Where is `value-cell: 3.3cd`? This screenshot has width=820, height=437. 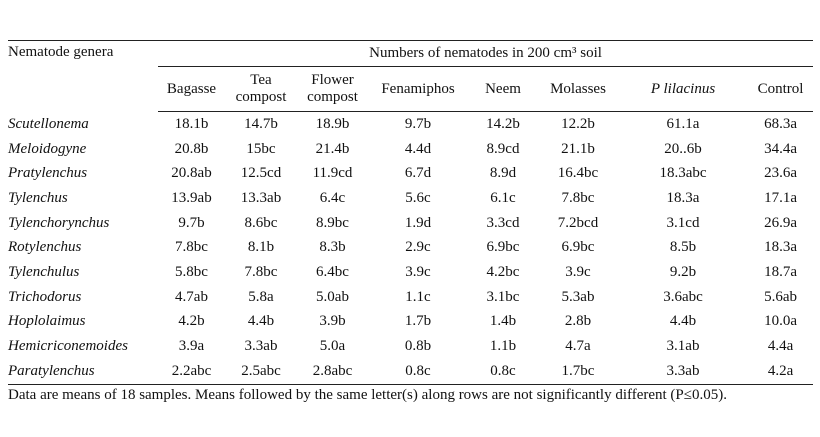
value-cell: 3.3cd is located at coordinates (503, 222).